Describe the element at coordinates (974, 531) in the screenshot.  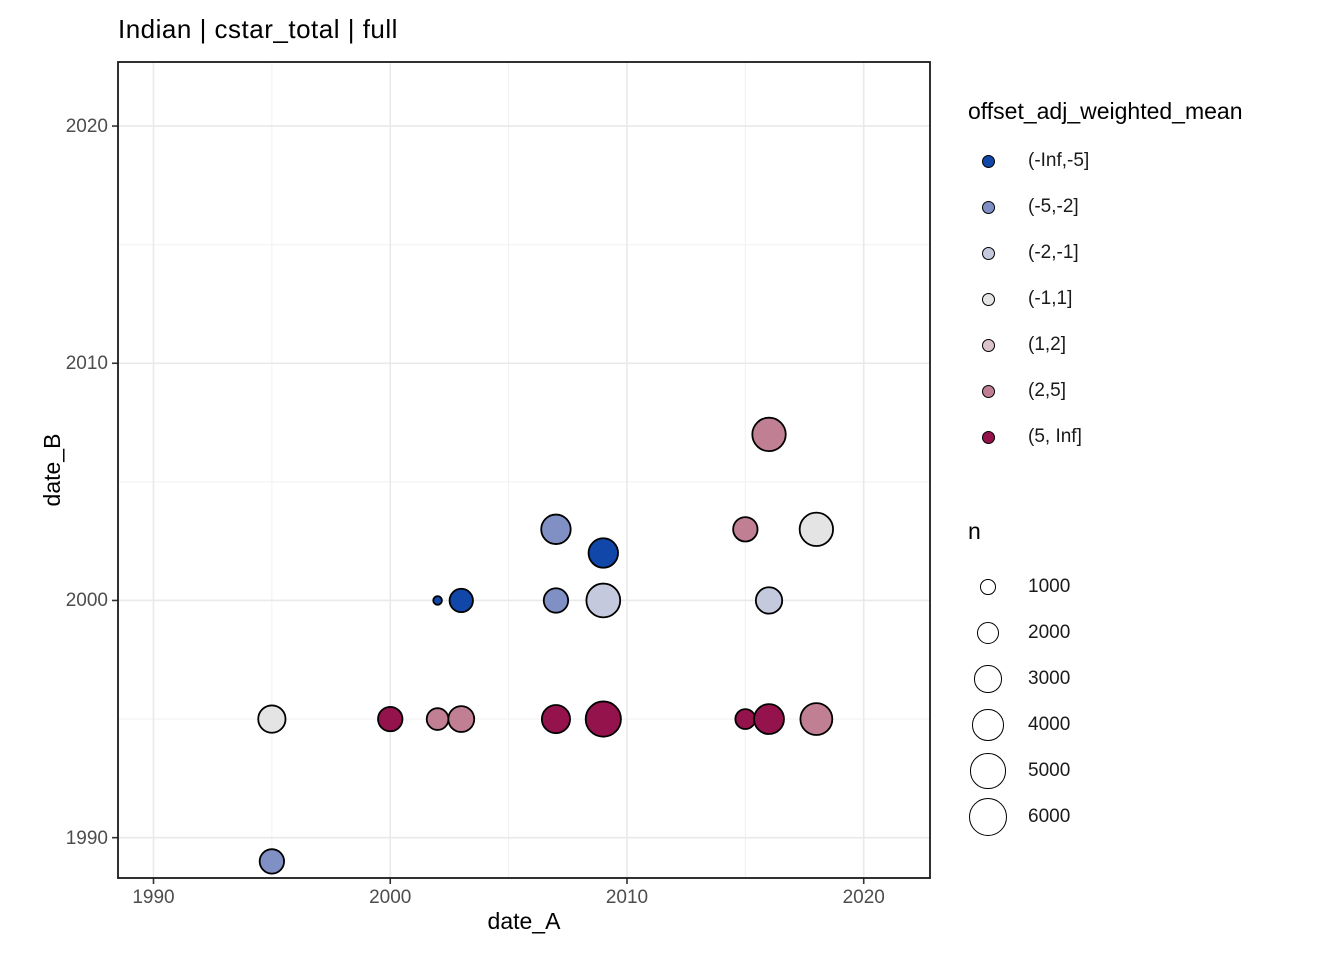
I see `size-legend-title: n` at that location.